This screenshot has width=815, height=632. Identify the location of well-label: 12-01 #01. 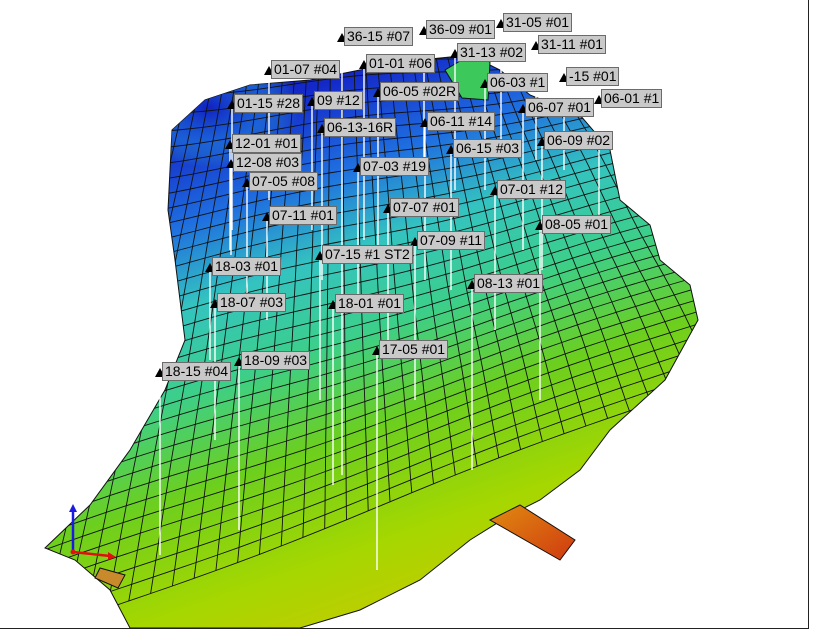
(267, 143).